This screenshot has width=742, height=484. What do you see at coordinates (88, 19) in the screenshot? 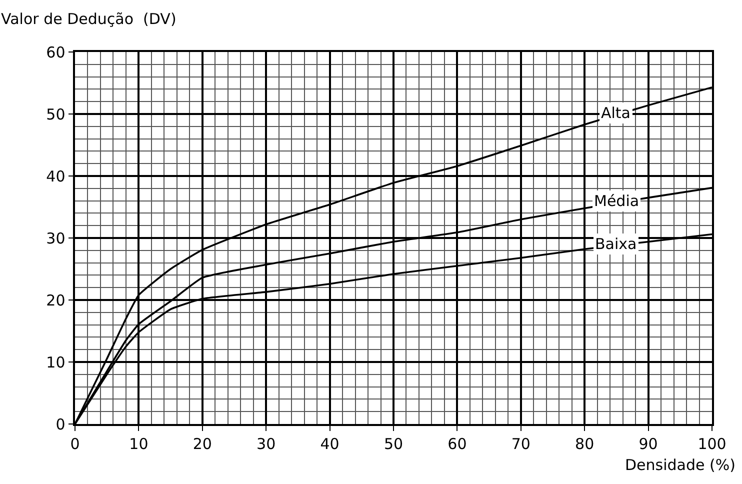
I see `y-axis-title: Valor de Dedução (DV)` at bounding box center [88, 19].